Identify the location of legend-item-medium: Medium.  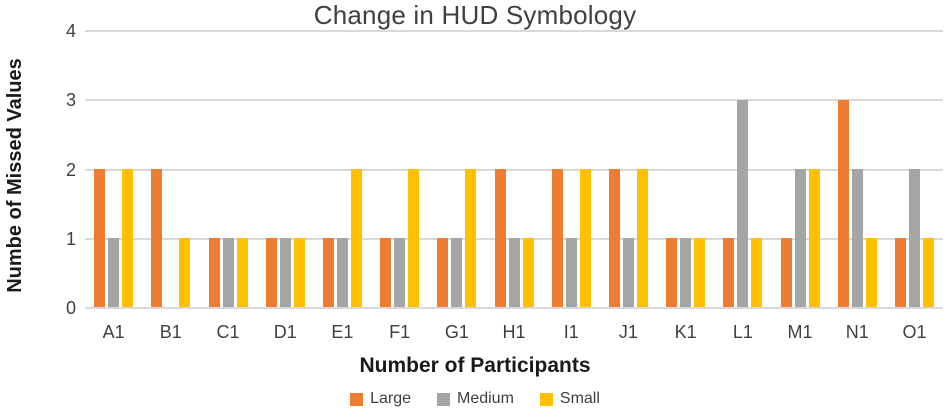
(475, 399).